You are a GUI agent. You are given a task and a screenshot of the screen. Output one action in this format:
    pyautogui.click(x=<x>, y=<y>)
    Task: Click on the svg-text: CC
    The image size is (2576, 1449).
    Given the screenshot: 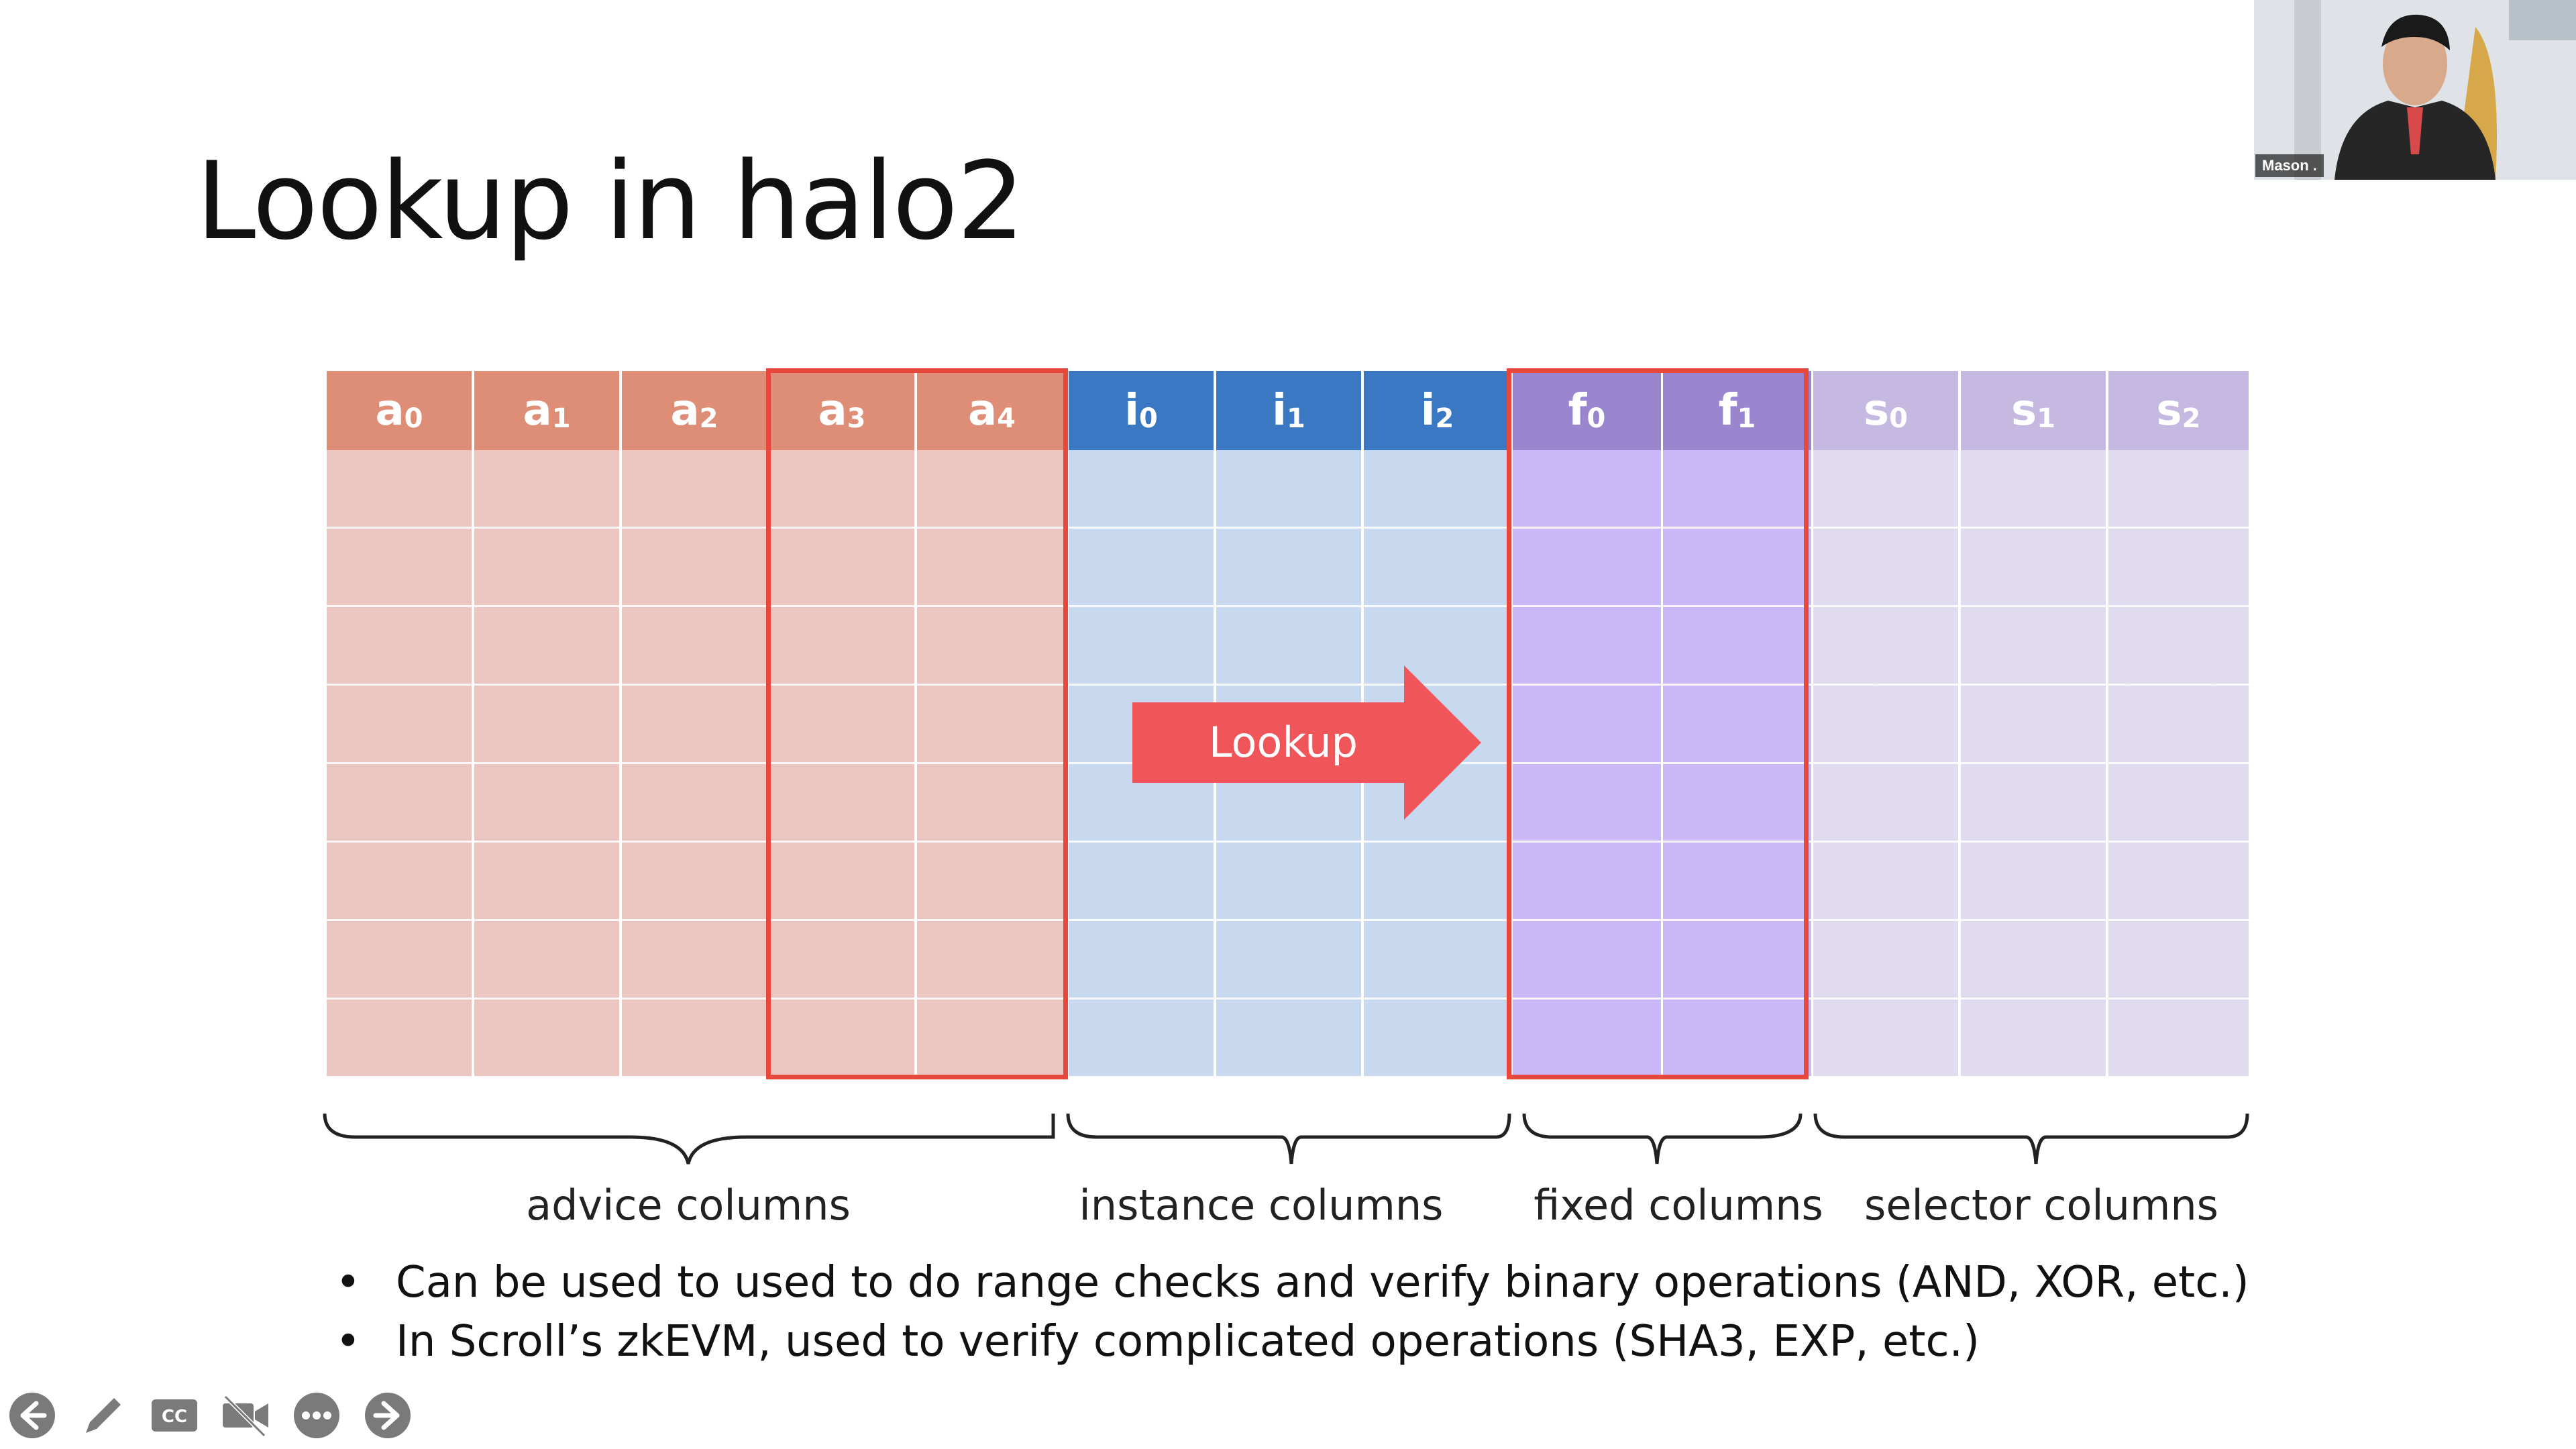 What is the action you would take?
    pyautogui.click(x=174, y=1417)
    